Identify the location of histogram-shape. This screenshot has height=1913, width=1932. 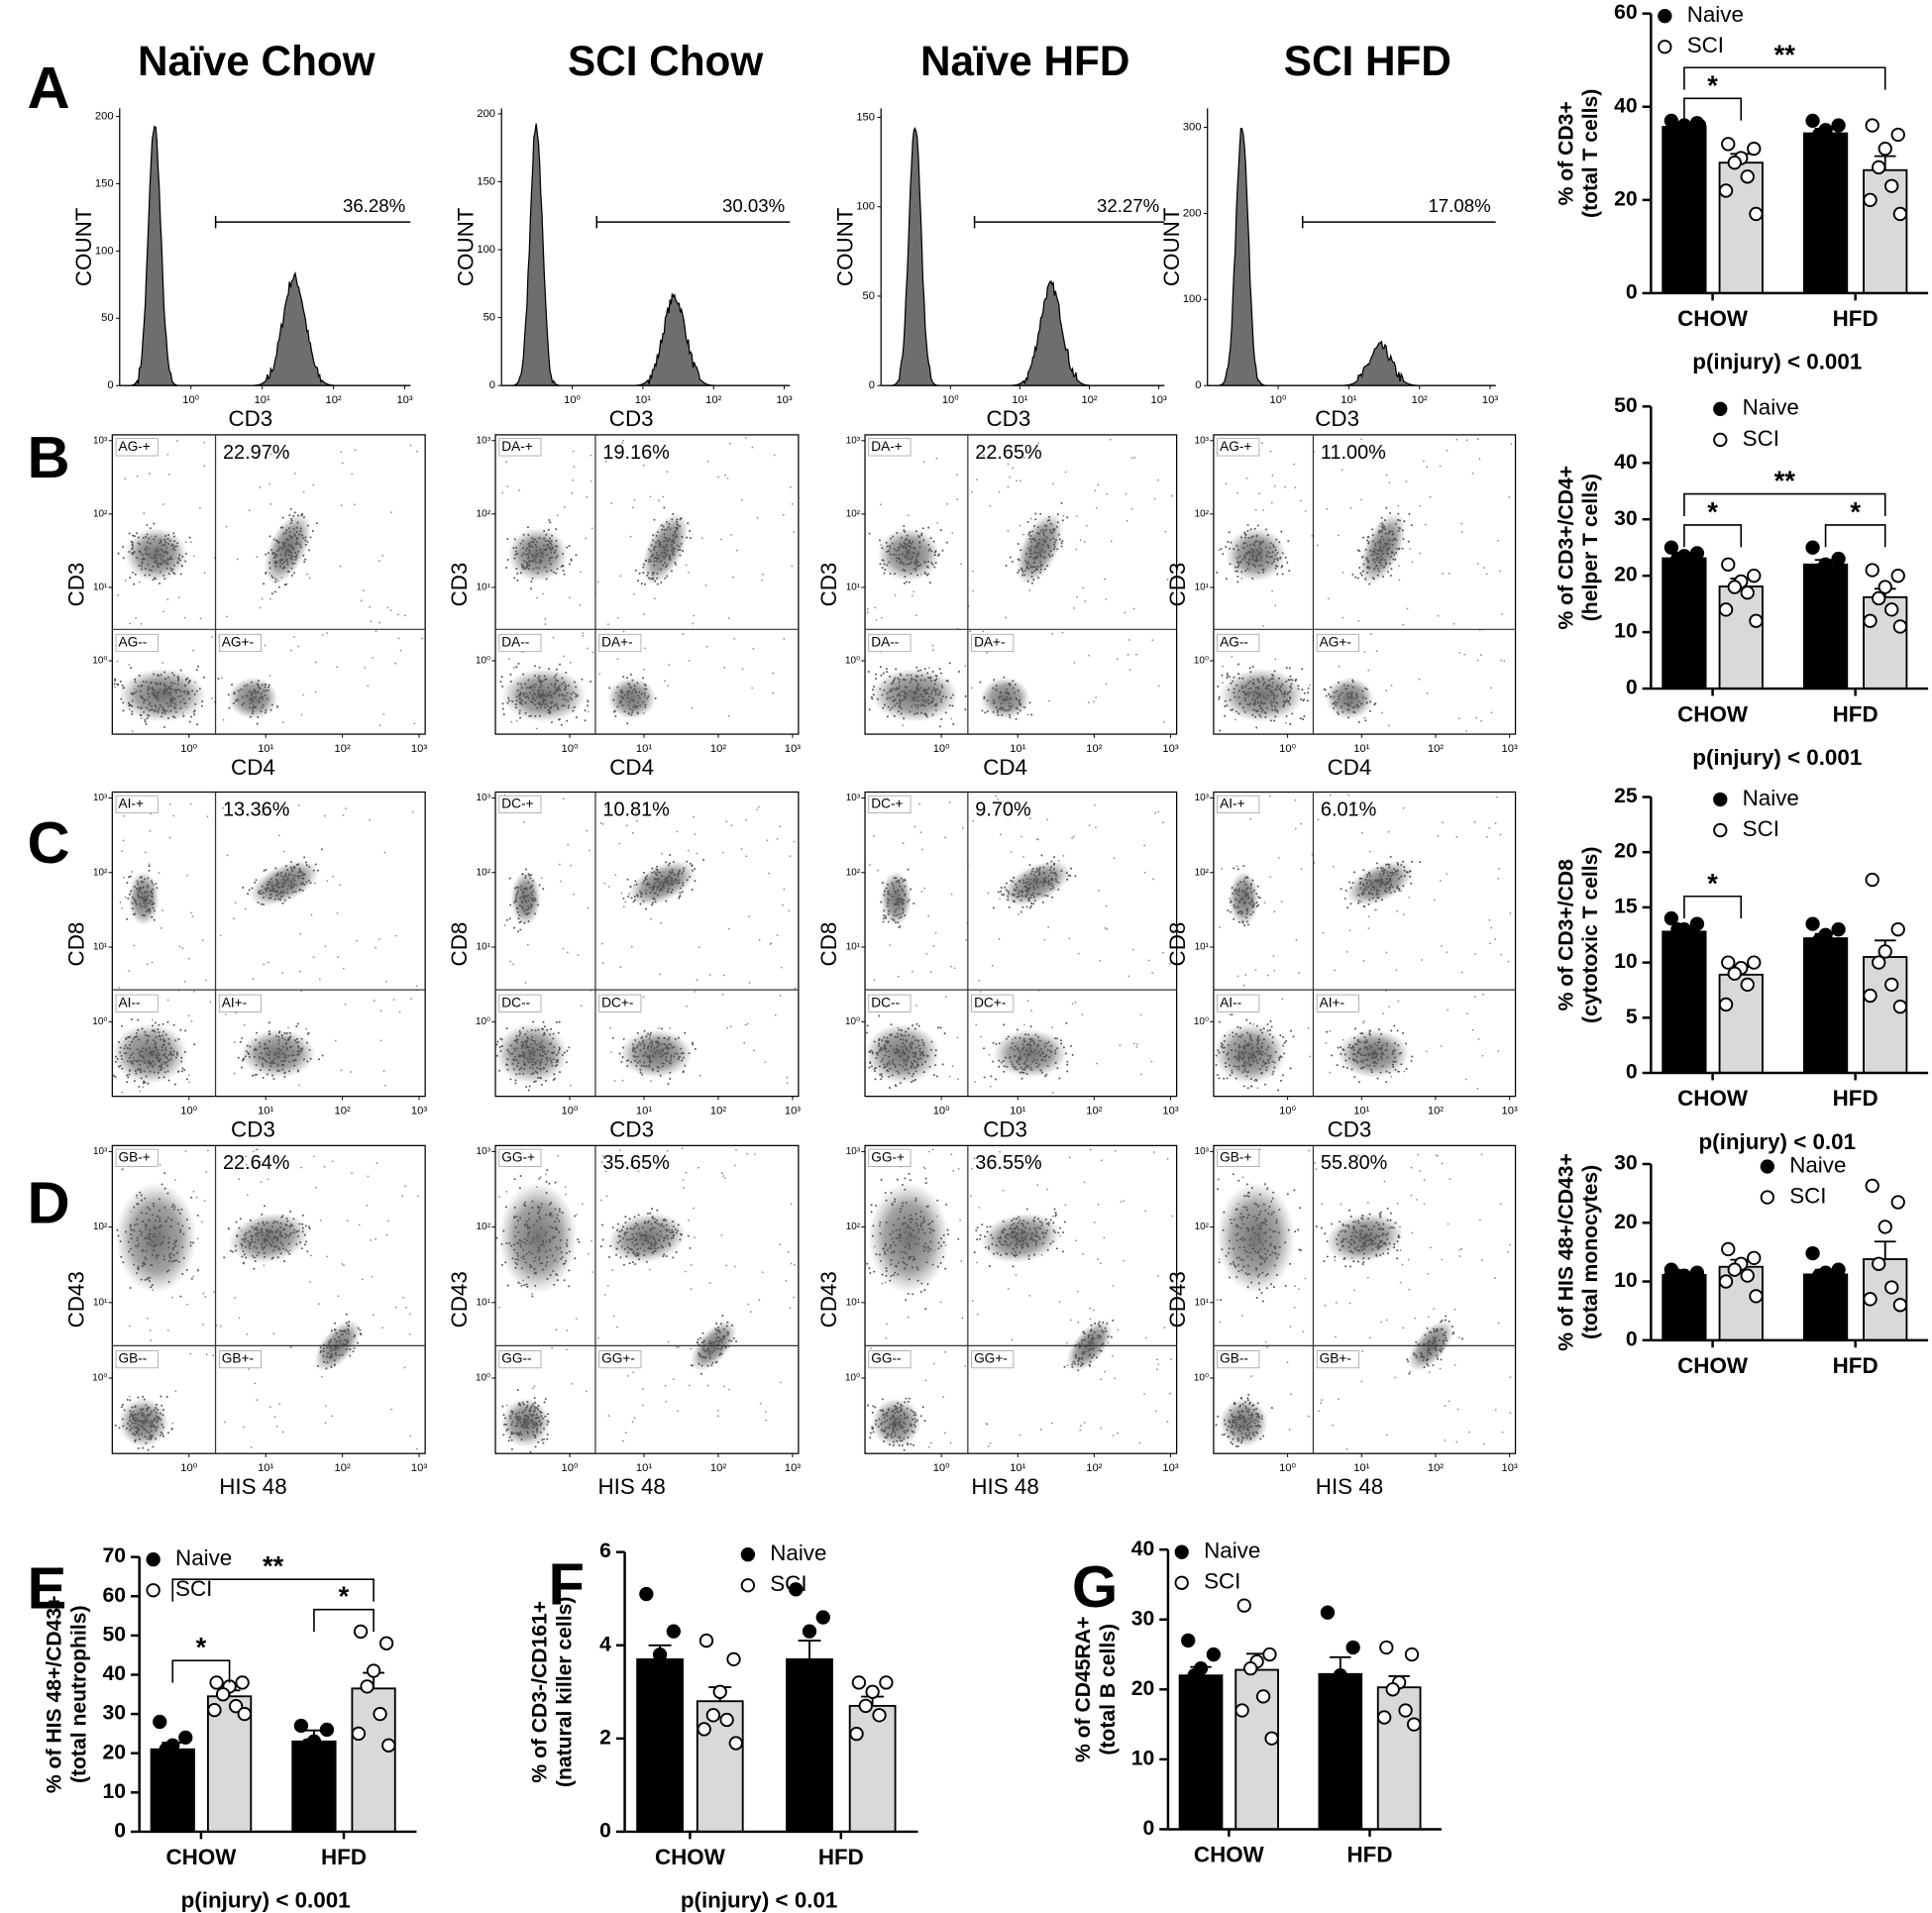
(1023, 256).